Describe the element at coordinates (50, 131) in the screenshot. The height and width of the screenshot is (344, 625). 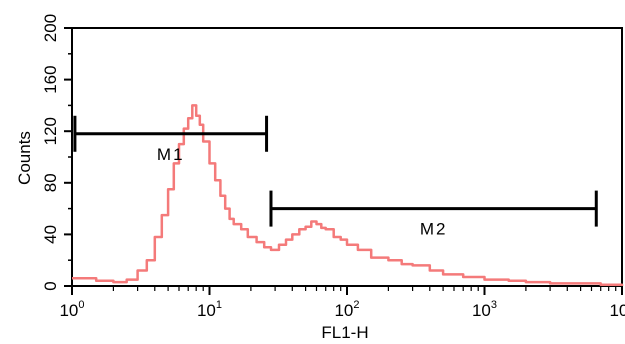
I see `y-tick-label: 120` at that location.